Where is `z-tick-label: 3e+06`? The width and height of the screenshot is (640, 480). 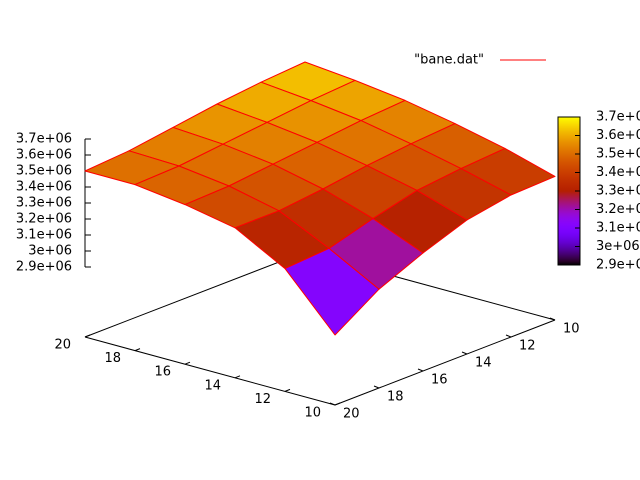 z-tick-label: 3e+06 is located at coordinates (50, 251).